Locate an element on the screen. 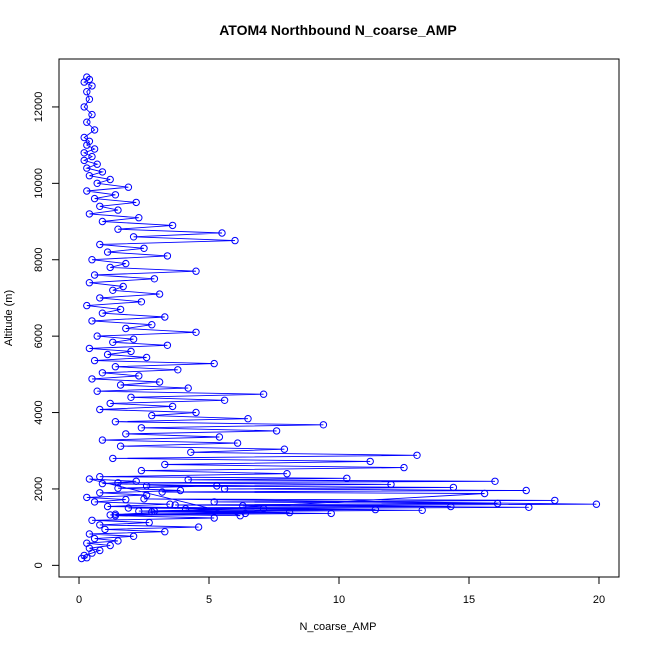  y-tick-label: 6000 is located at coordinates (39, 336).